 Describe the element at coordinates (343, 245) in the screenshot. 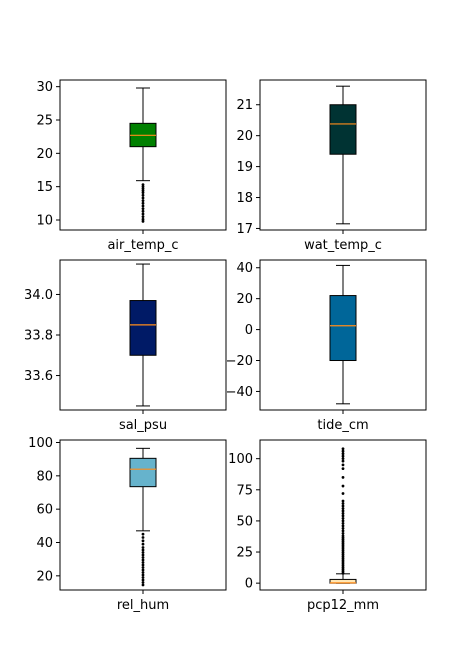

I see `x-tick-label: wat_temp_c` at that location.